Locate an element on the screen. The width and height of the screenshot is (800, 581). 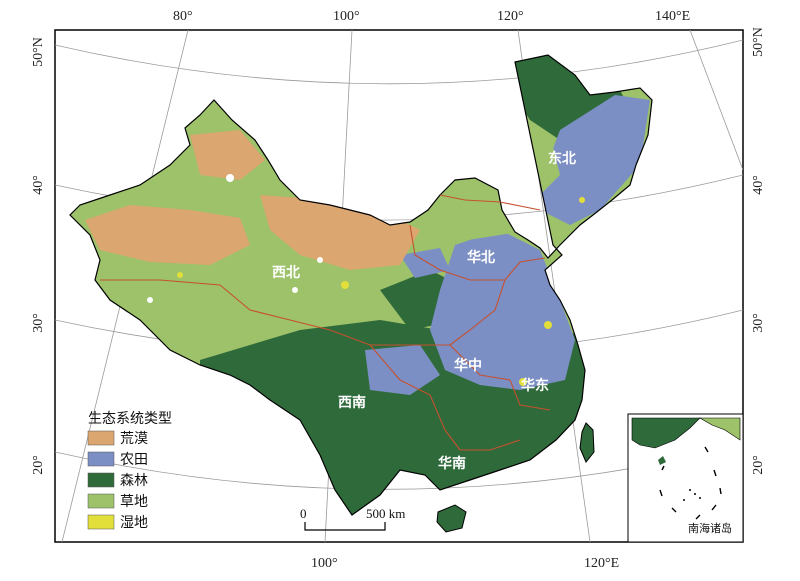
inset-dash-line is located at coordinates (690, 483).